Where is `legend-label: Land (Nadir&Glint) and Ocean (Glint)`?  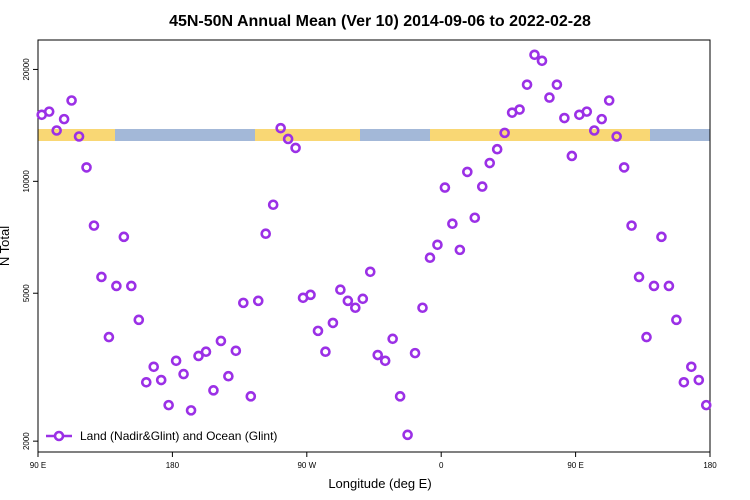 legend-label: Land (Nadir&Glint) and Ocean (Glint) is located at coordinates (178, 436).